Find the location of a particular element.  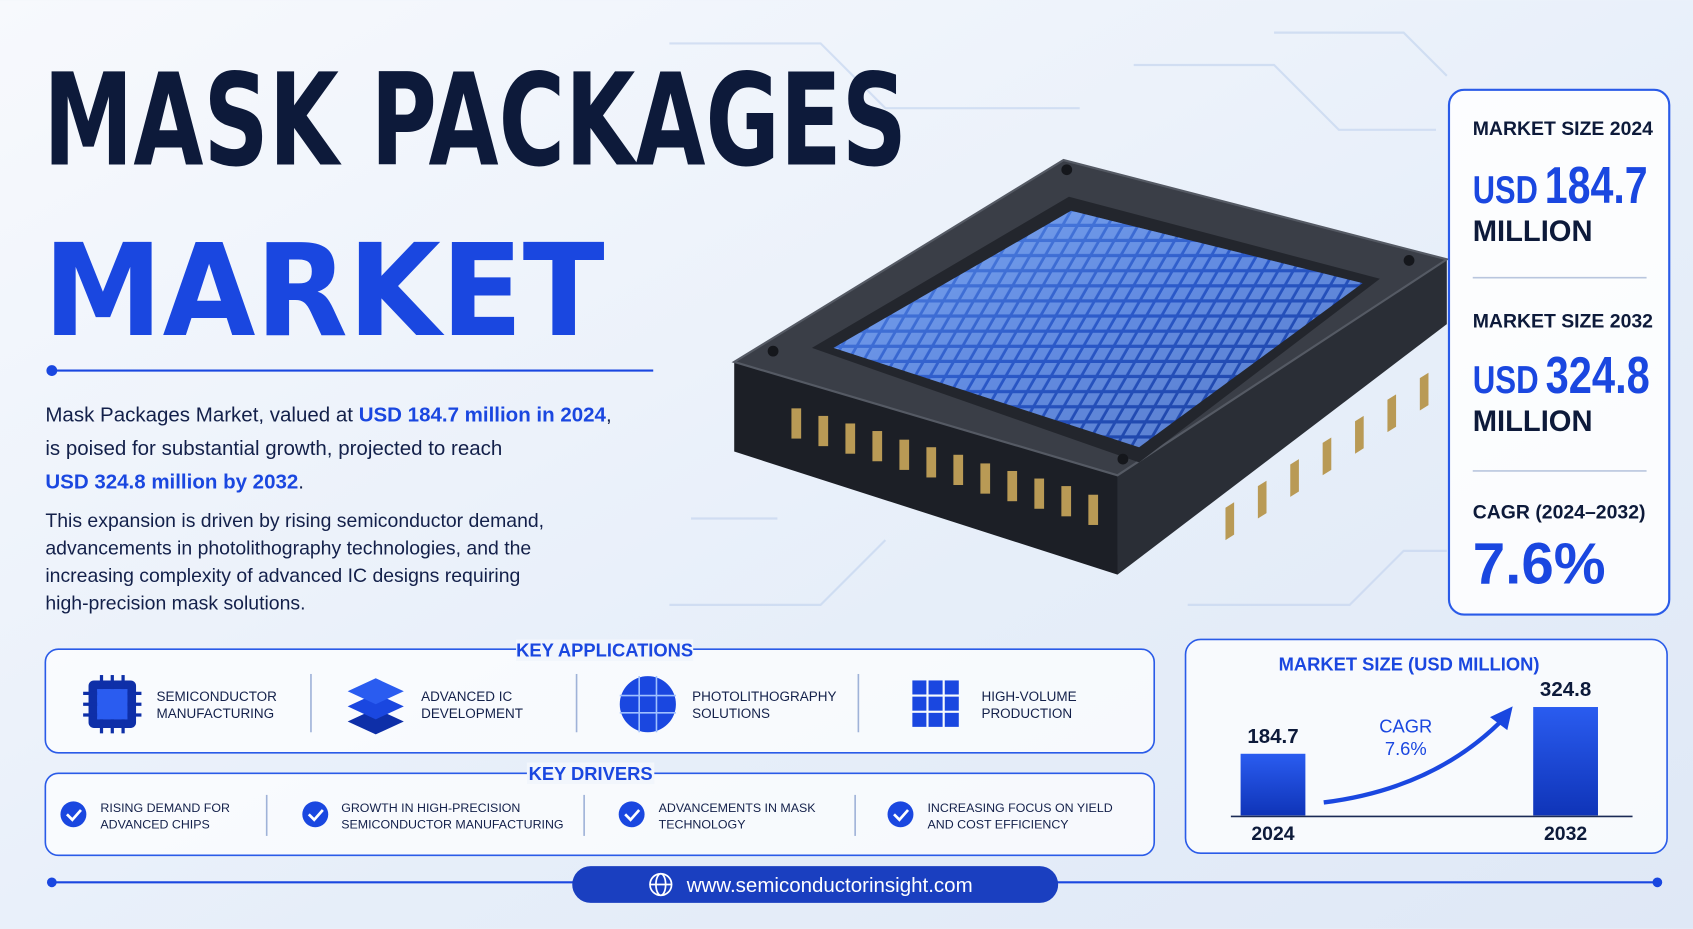

title-line-2: MARKET is located at coordinates (324, 292).